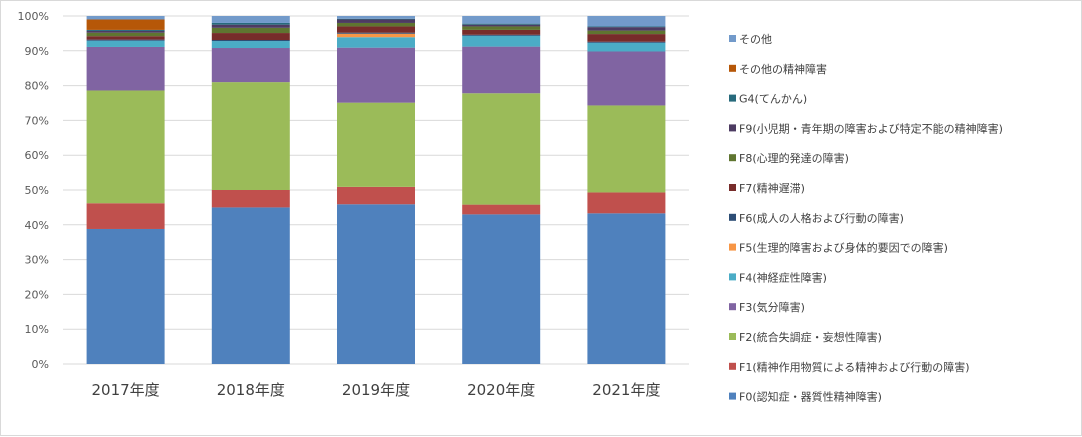  I want to click on y-tick-label: 70%, so click(37, 120).